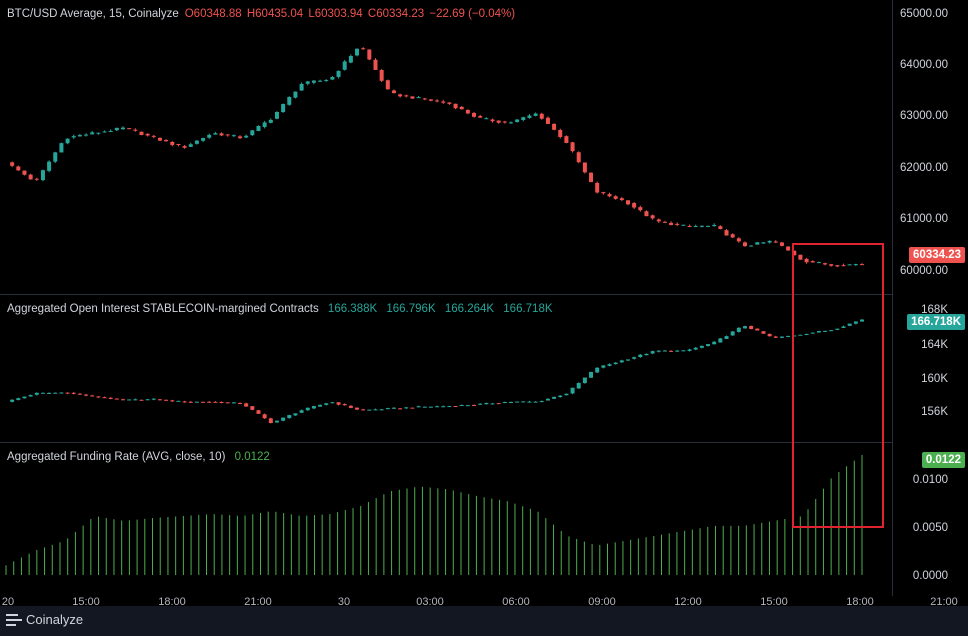 The width and height of the screenshot is (968, 636). Describe the element at coordinates (774, 602) in the screenshot. I see `time-tick: 15:00` at that location.